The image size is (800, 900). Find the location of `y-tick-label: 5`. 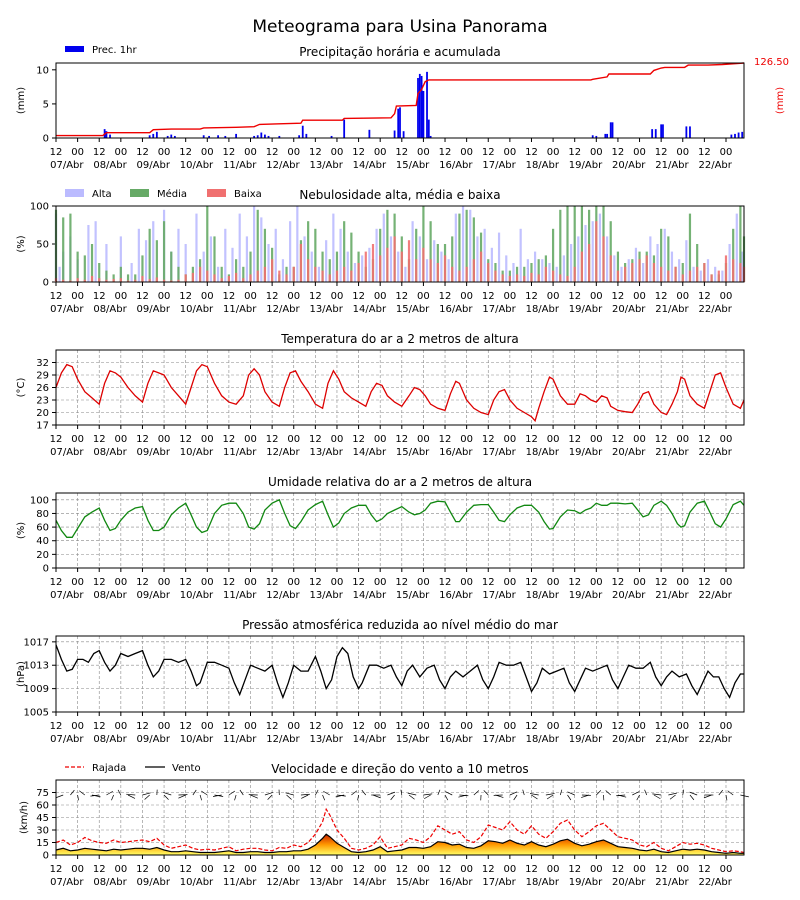

y-tick-label: 5 is located at coordinates (46, 104).